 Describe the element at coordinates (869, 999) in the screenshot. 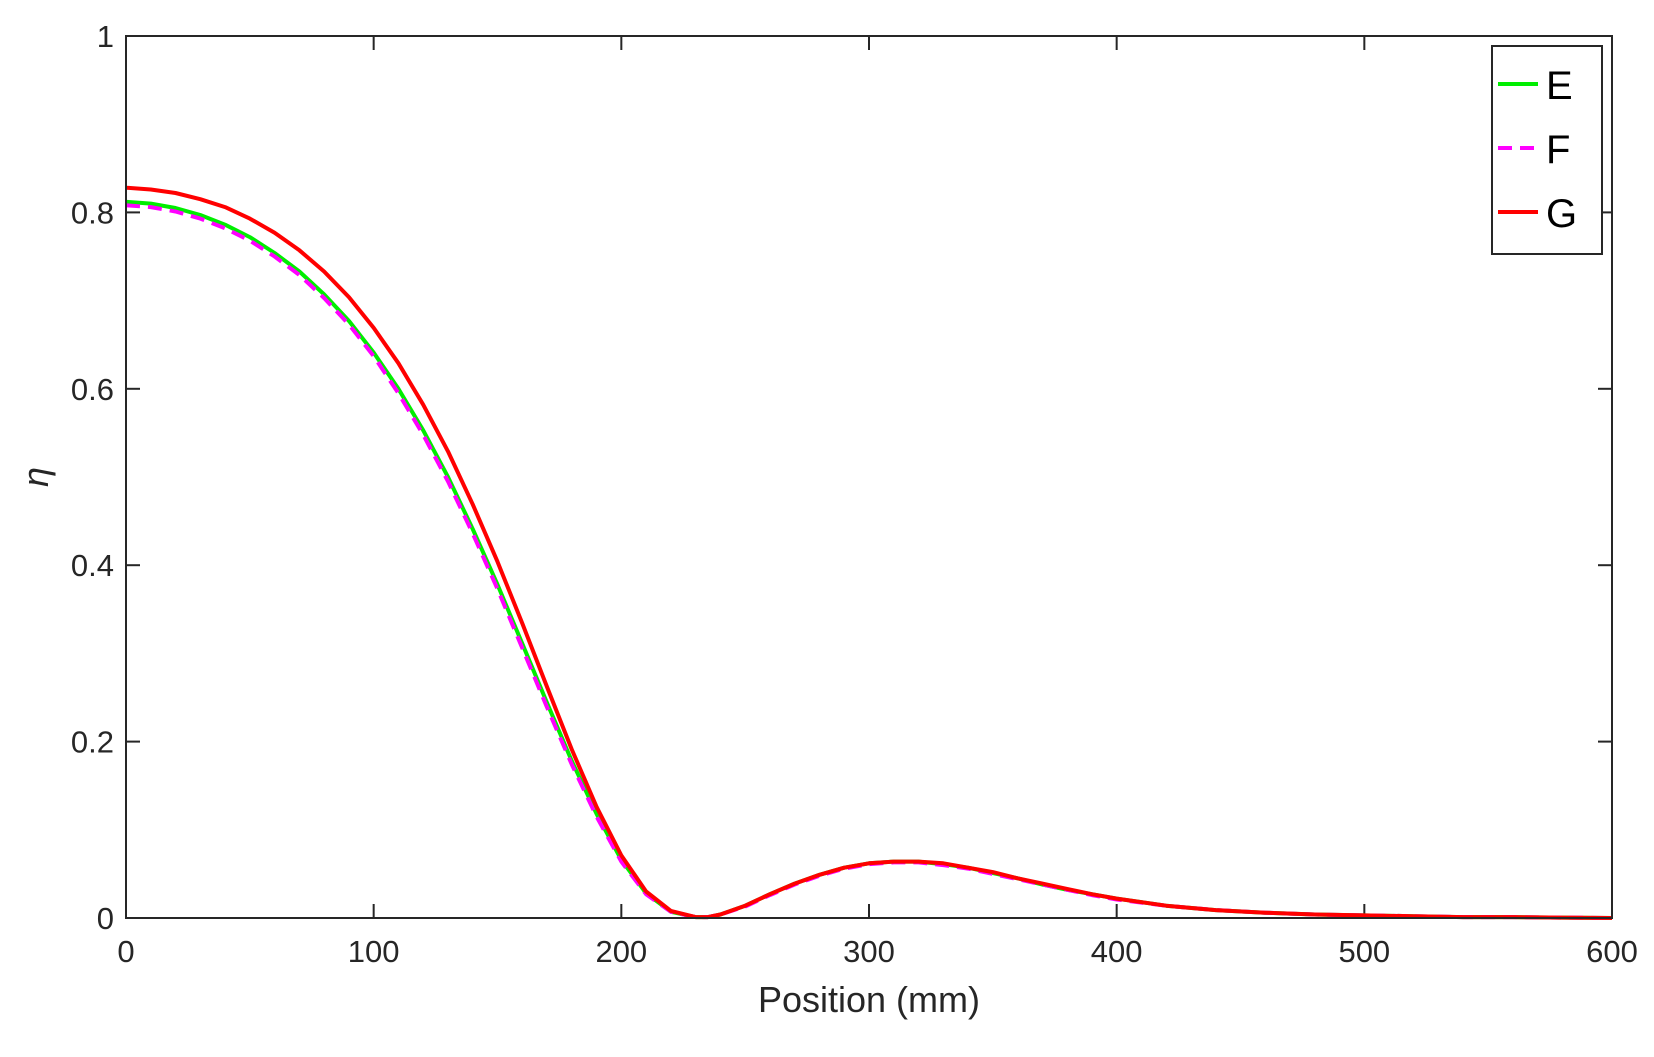

I see `x-axis-label: Position (mm)` at that location.